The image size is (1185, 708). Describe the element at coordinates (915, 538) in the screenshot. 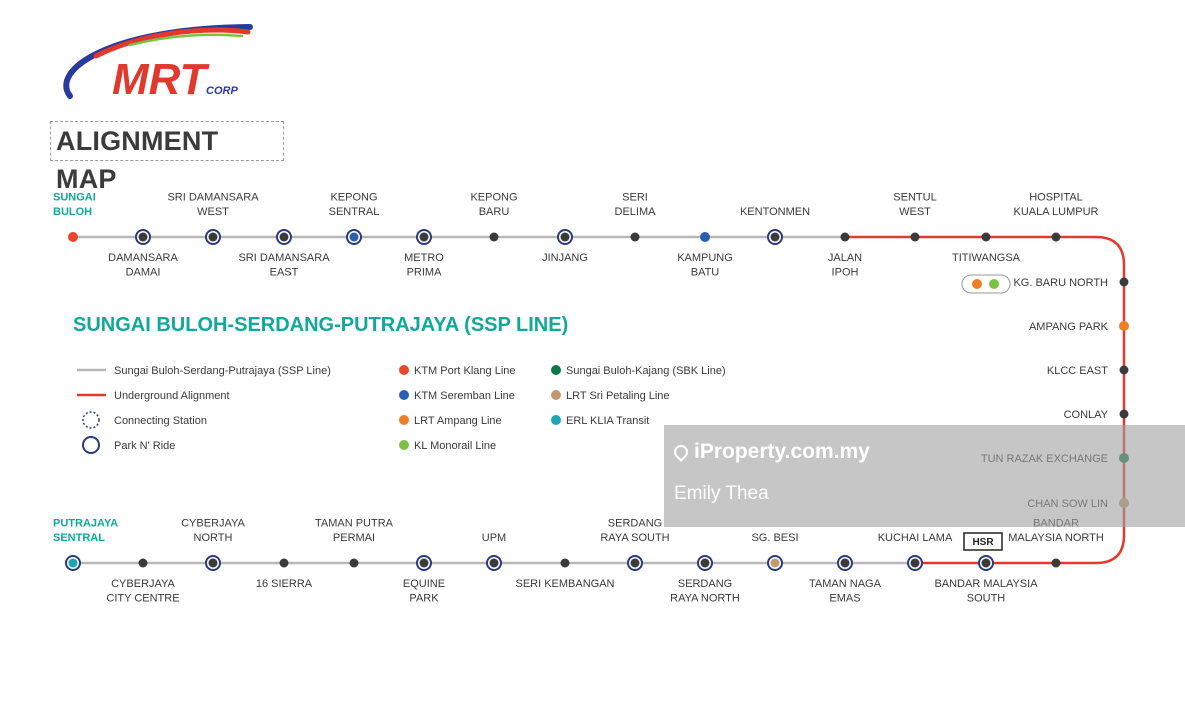

I see `station-label: KUCHAI LAMA` at that location.